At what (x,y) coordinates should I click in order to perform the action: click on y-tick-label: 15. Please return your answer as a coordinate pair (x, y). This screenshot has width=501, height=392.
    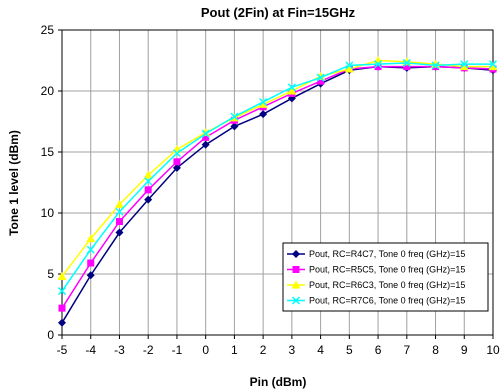
    Looking at the image, I should click on (48, 152).